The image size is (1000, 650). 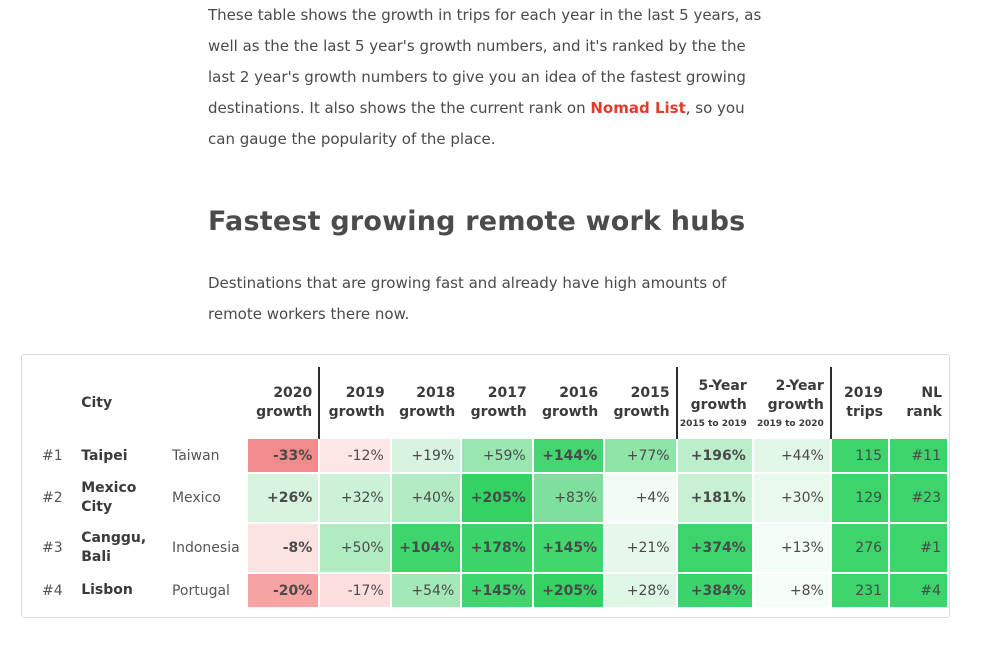 I want to click on cell-trips: 231, so click(x=860, y=591).